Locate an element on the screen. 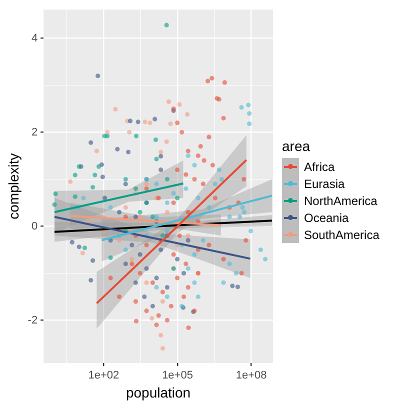 This screenshot has height=408, width=406. legend-title: area is located at coordinates (297, 146).